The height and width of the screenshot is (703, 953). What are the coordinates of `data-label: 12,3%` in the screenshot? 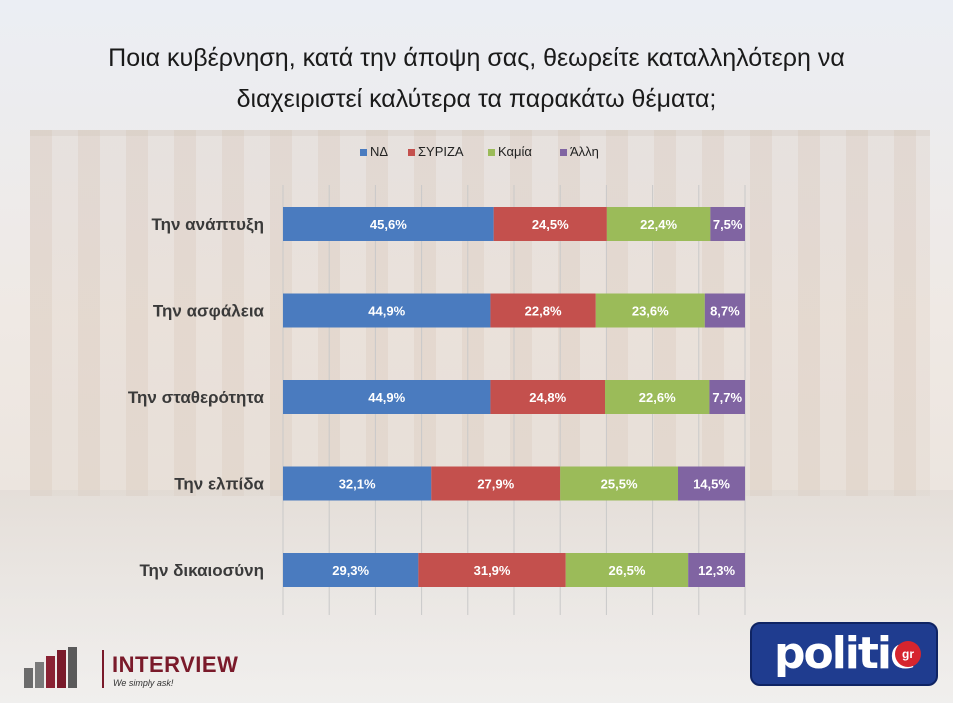 It's located at (716, 570).